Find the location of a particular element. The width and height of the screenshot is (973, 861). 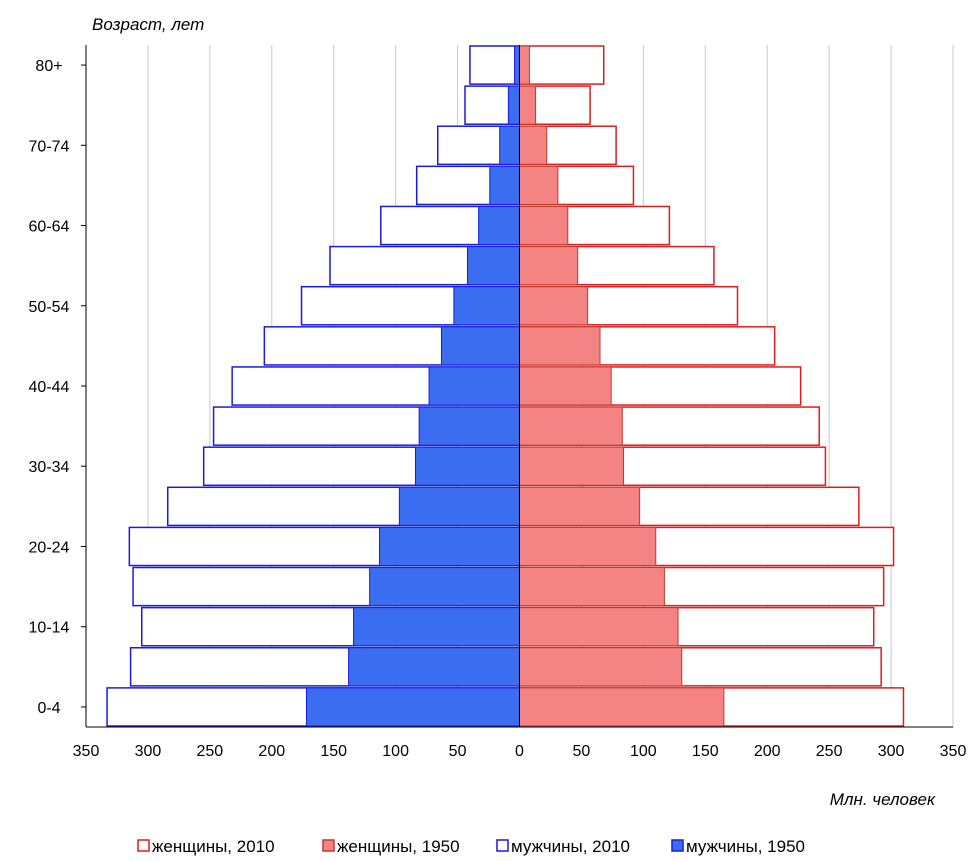

legend-label: женщины, 2010 is located at coordinates (213, 846).